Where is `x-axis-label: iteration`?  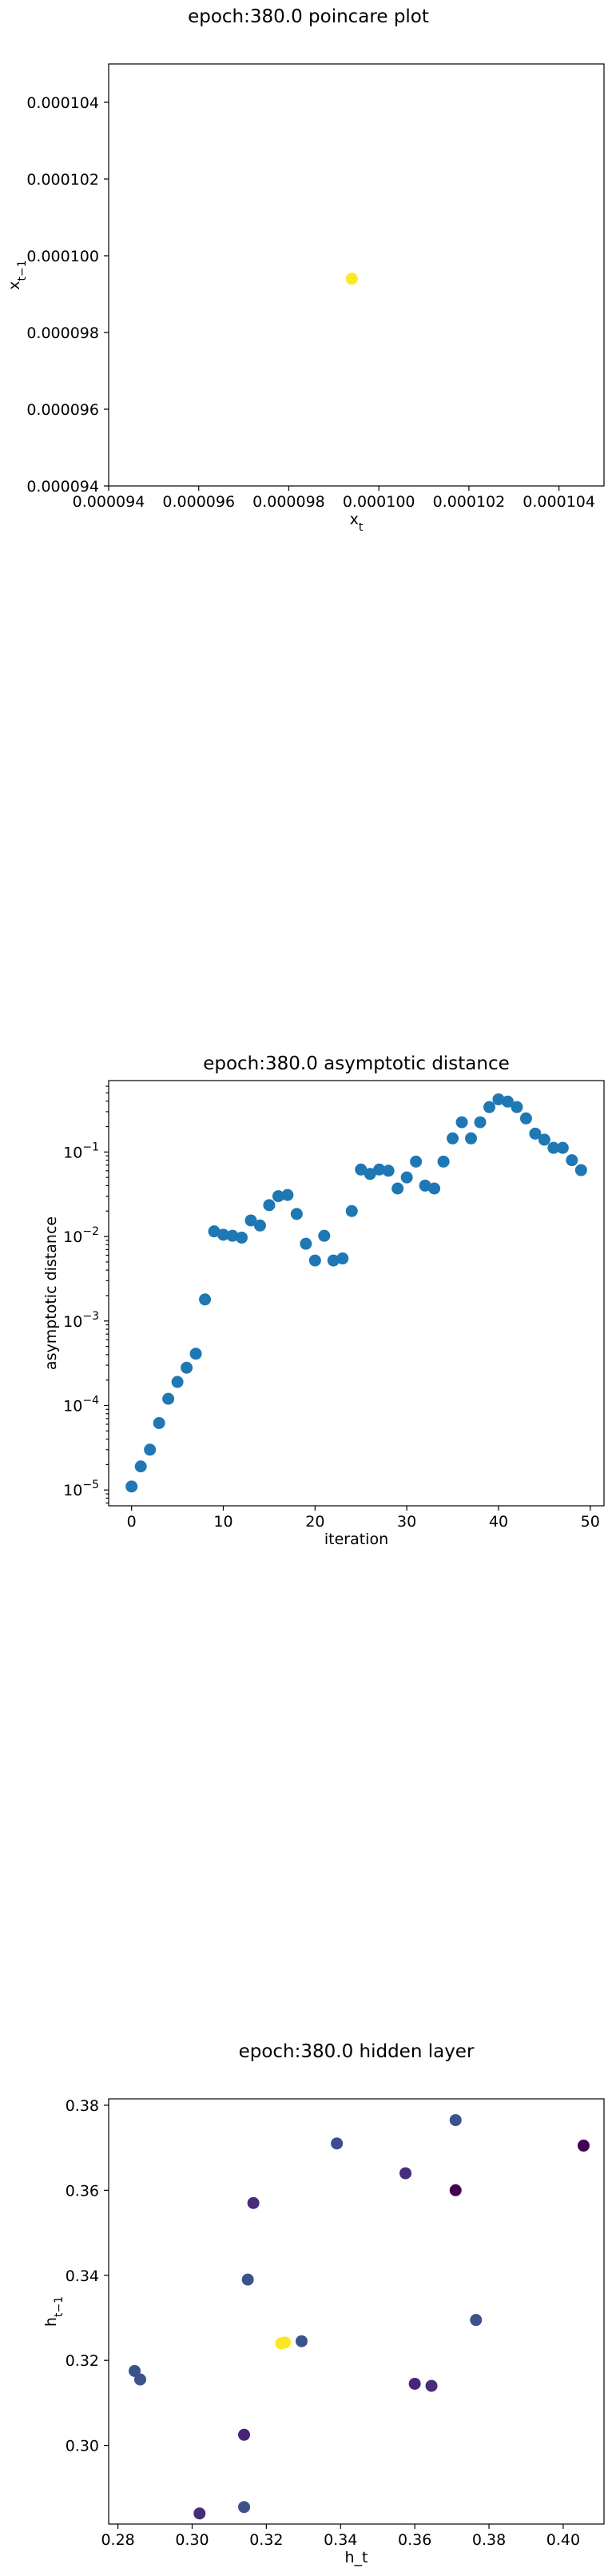
x-axis-label: iteration is located at coordinates (356, 1539).